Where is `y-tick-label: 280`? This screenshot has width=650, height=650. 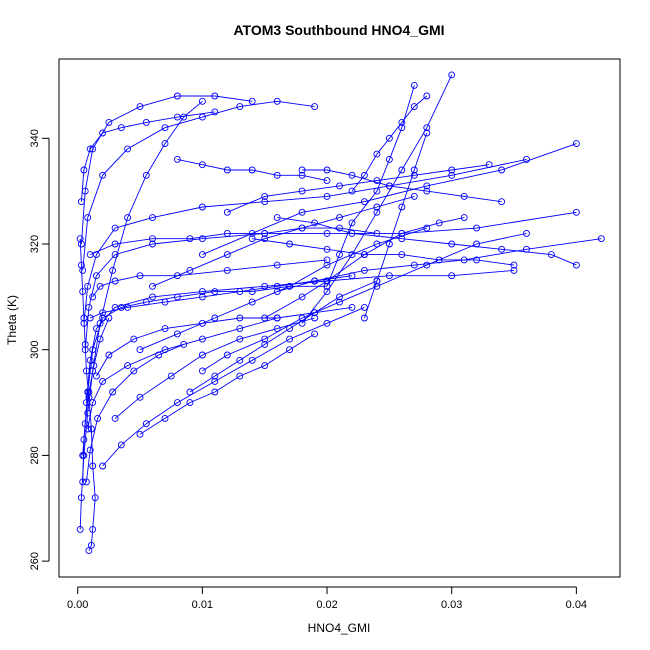
y-tick-label: 280 is located at coordinates (35, 455).